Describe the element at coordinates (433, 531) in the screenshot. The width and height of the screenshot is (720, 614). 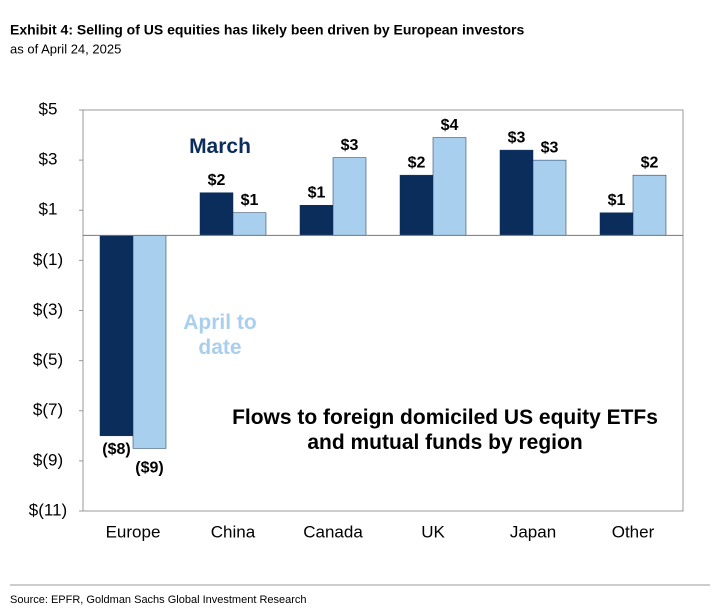
I see `x-tick-label: UK` at that location.